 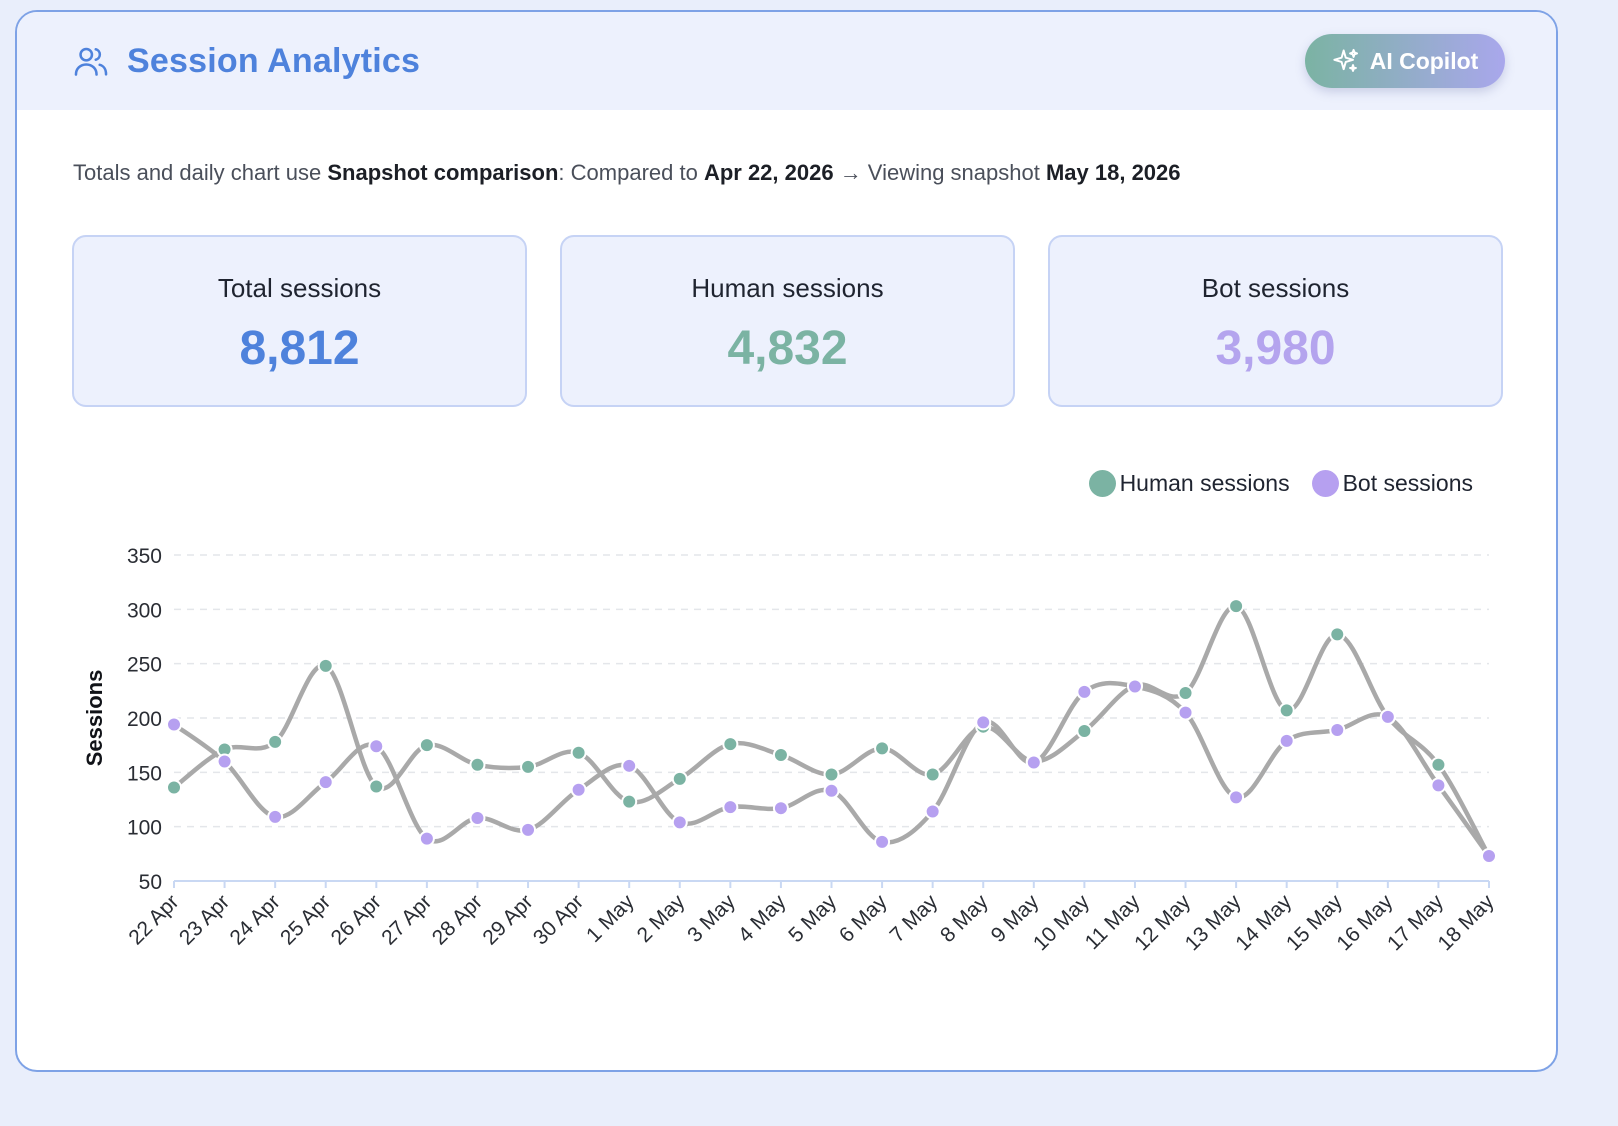 What do you see at coordinates (204, 919) in the screenshot?
I see `x-tick-label: 23 Apr` at bounding box center [204, 919].